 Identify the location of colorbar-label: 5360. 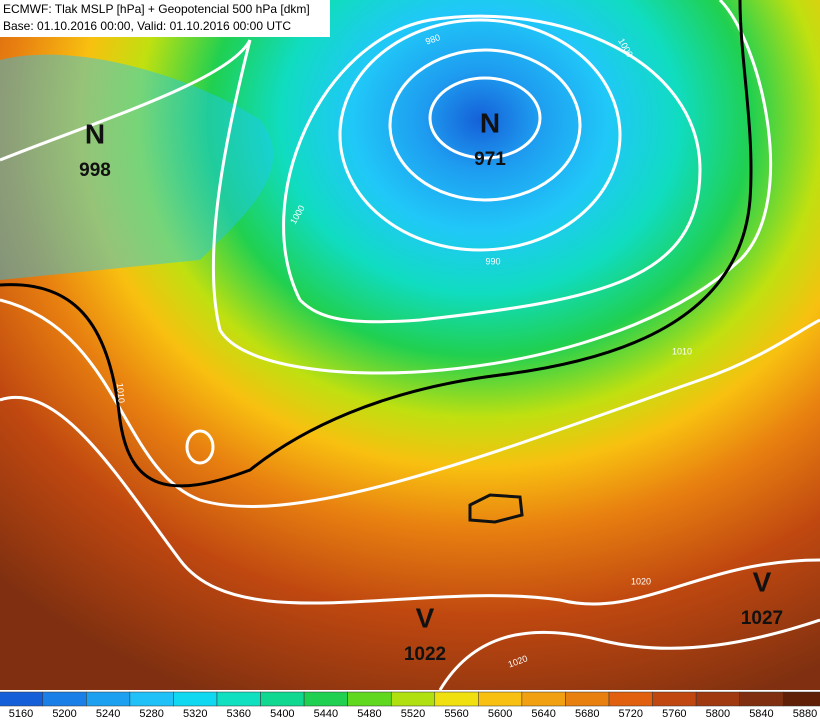
(239, 714).